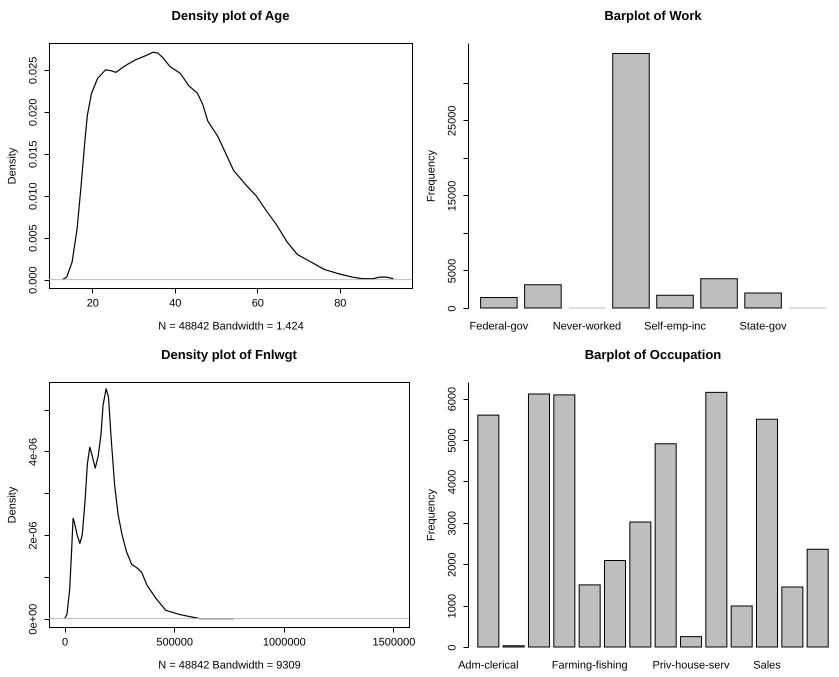 This screenshot has height=677, width=839. Describe the element at coordinates (175, 642) in the screenshot. I see `x-tick-label: 500000` at that location.